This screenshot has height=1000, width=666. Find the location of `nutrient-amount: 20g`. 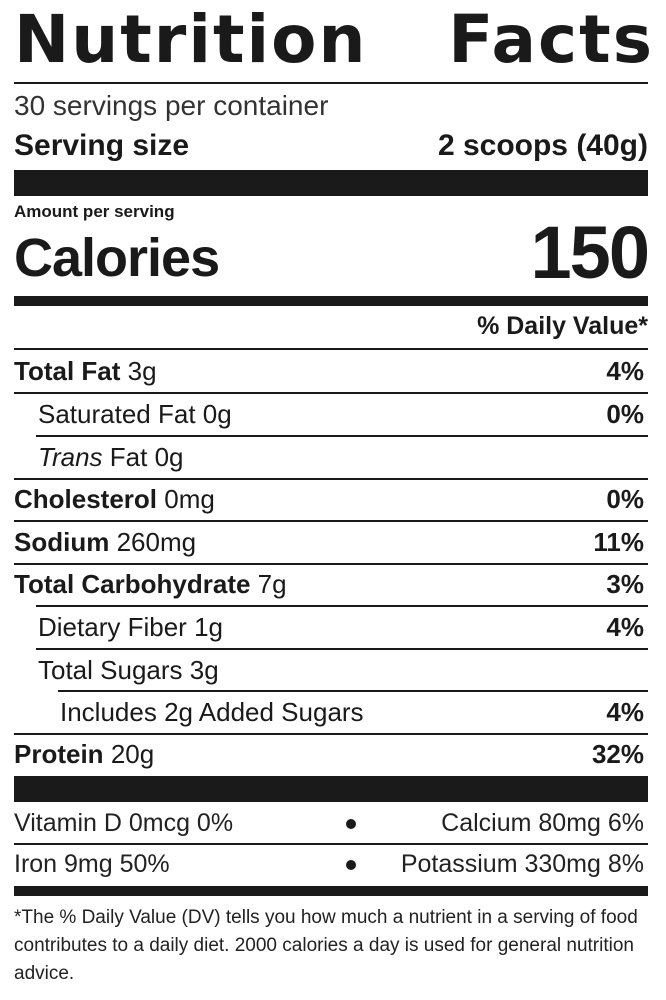

nutrient-amount: 20g is located at coordinates (132, 754).